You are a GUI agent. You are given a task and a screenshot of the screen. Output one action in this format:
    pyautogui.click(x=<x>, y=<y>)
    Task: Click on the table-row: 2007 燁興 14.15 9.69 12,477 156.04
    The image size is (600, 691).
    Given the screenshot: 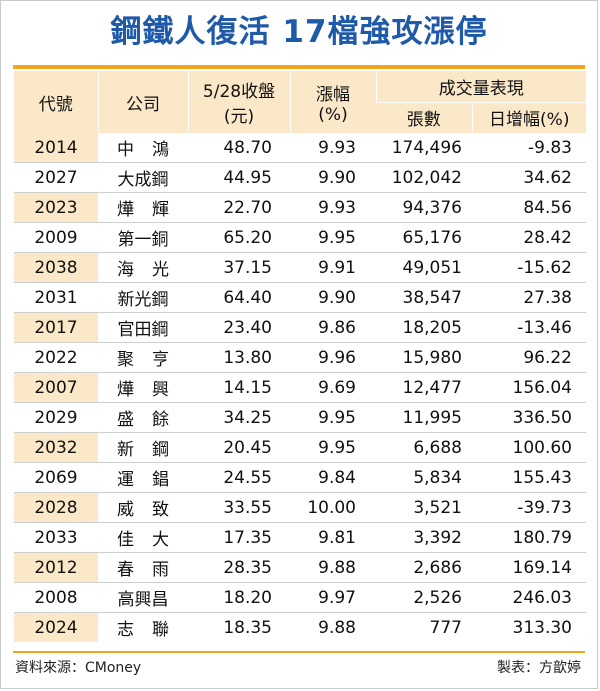 What is the action you would take?
    pyautogui.click(x=300, y=387)
    